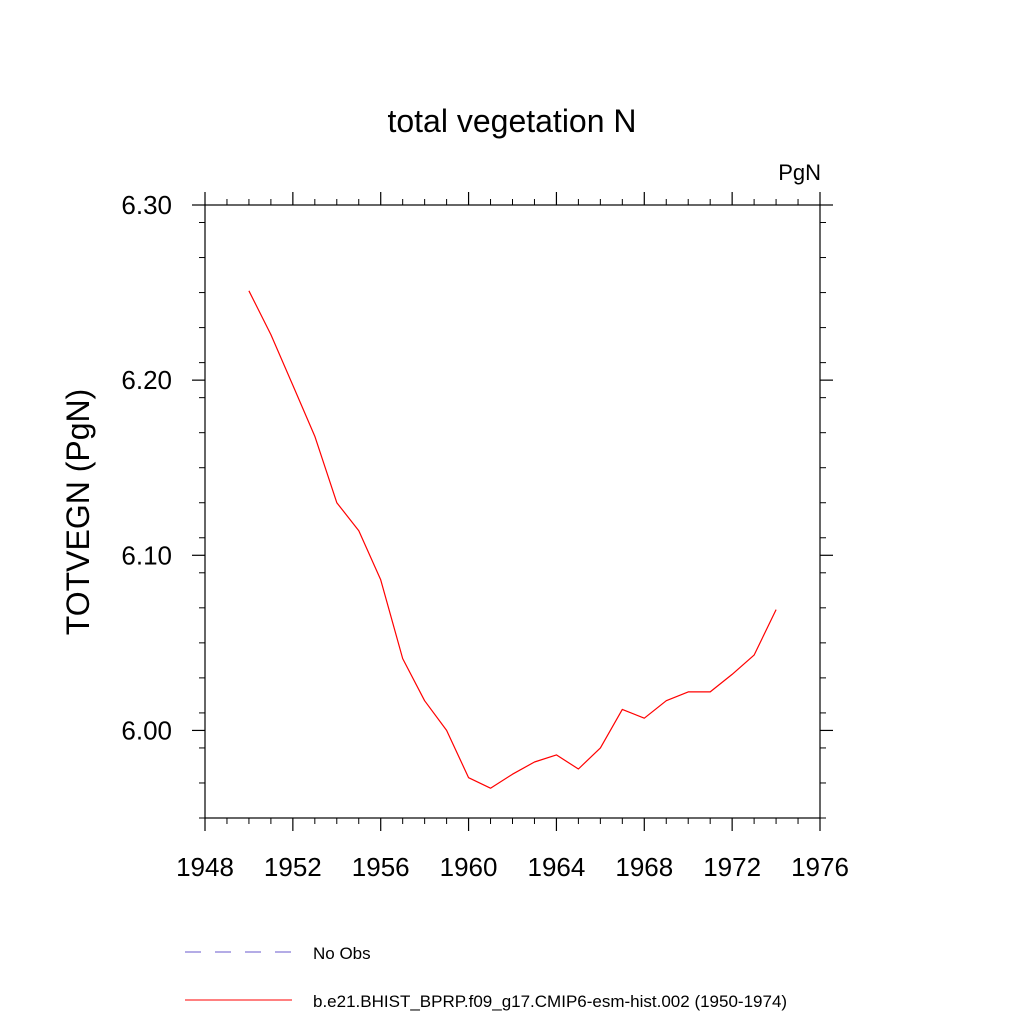 This screenshot has width=1024, height=1024. Describe the element at coordinates (146, 380) in the screenshot. I see `y-tick-label: 6.20` at that location.